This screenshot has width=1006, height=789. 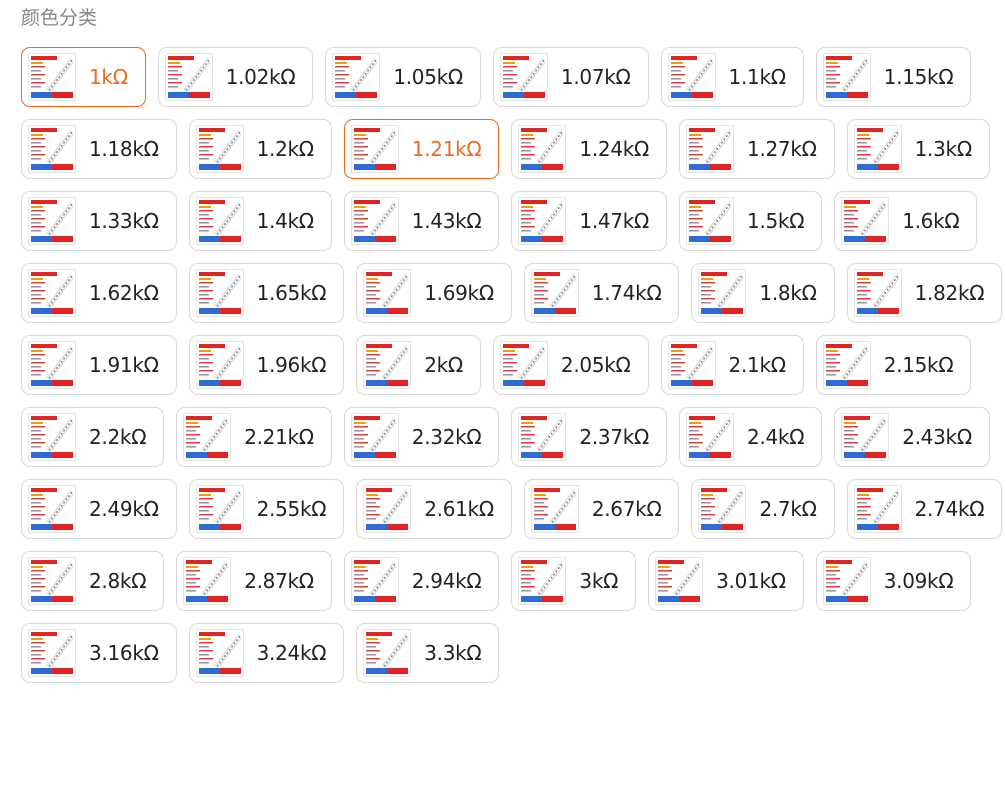 What do you see at coordinates (912, 437) in the screenshot?
I see `color-option: 2.43kΩ` at bounding box center [912, 437].